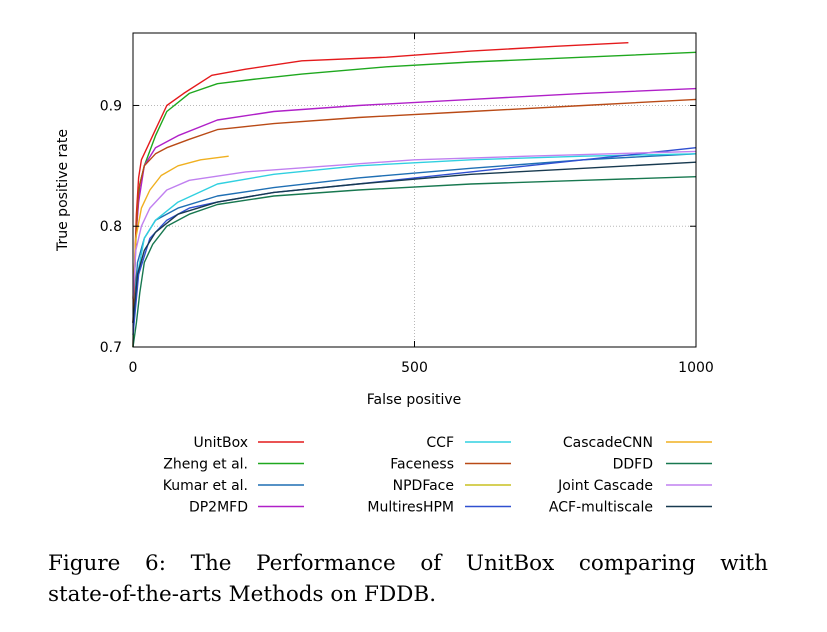 Image resolution: width=827 pixels, height=632 pixels. Describe the element at coordinates (605, 486) in the screenshot. I see `legend-label-joint-cascade: Joint Cascade` at that location.